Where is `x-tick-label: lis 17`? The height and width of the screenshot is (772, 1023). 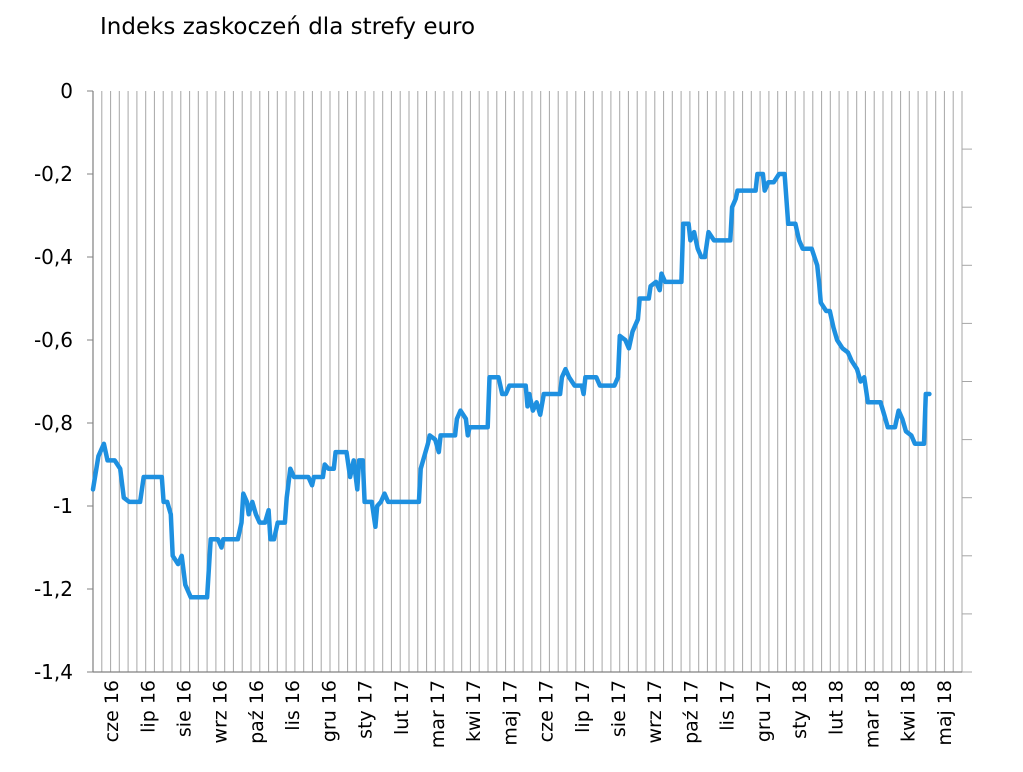
x-tick-label: lis 17 is located at coordinates (728, 705).